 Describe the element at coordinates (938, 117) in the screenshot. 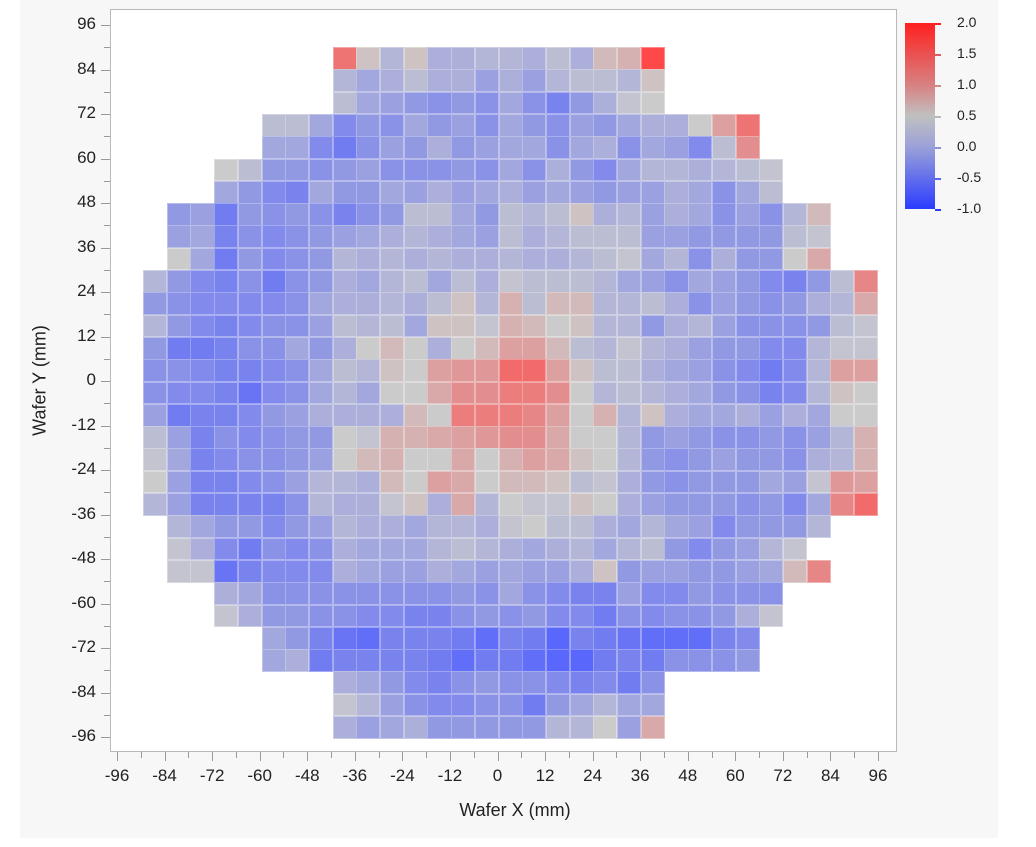

I see `colorbar-tick` at that location.